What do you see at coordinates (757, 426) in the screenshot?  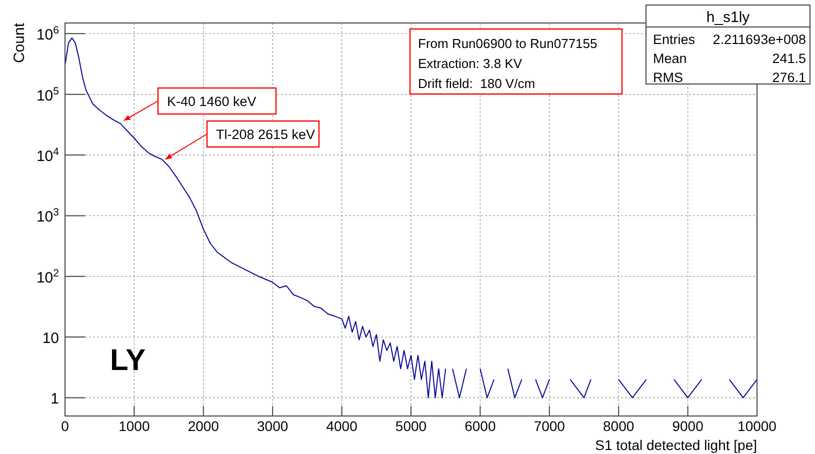 I see `x-tick-label: 10000` at bounding box center [757, 426].